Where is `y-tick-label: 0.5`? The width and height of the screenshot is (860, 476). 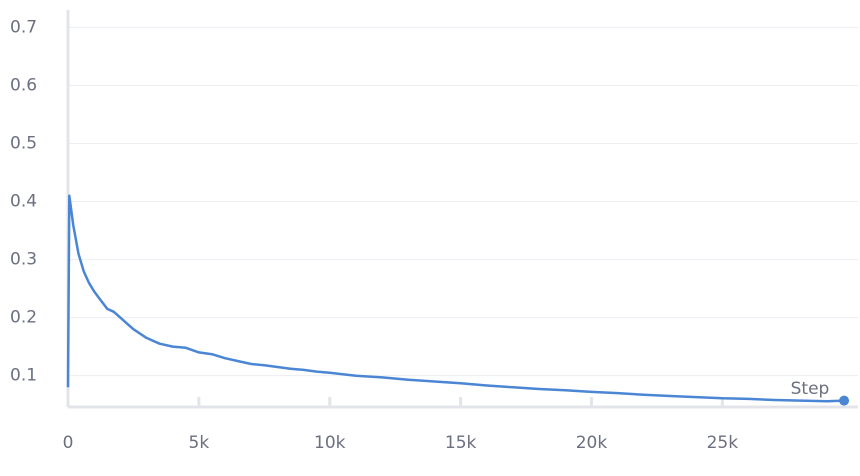
y-tick-label: 0.5 is located at coordinates (23, 143).